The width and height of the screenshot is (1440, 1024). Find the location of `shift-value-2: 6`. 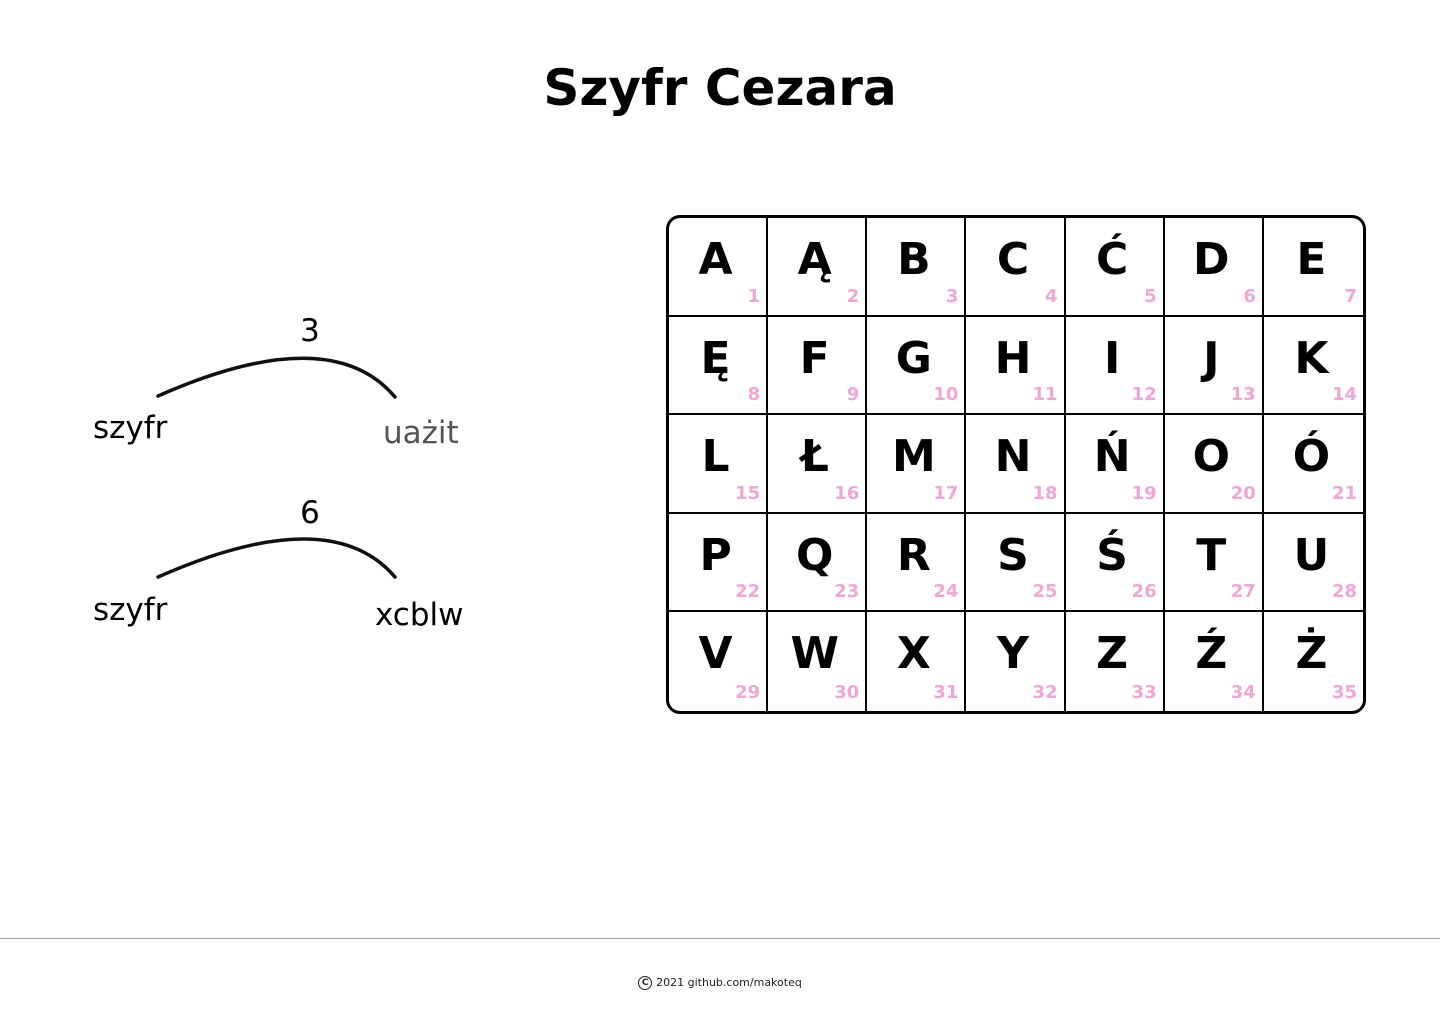

shift-value-2: 6 is located at coordinates (310, 513).